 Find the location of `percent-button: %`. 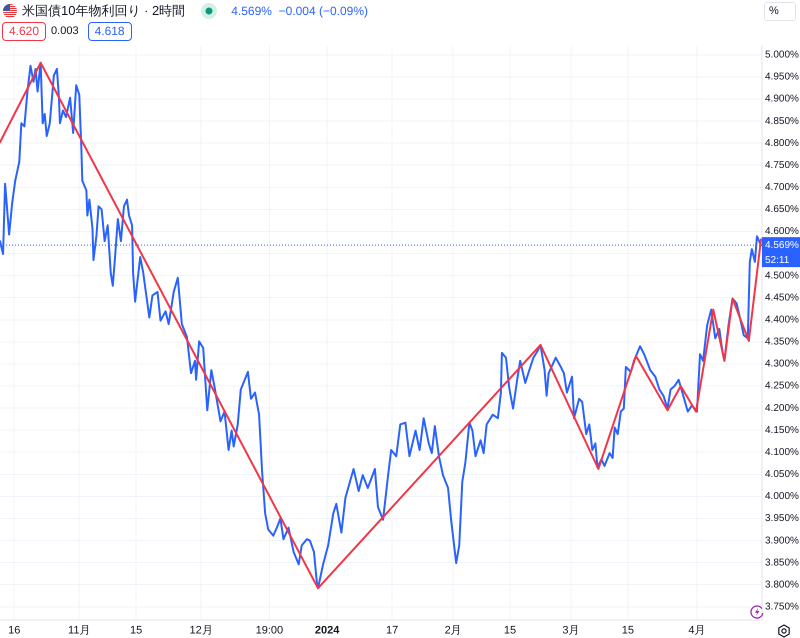

percent-button: % is located at coordinates (780, 11).